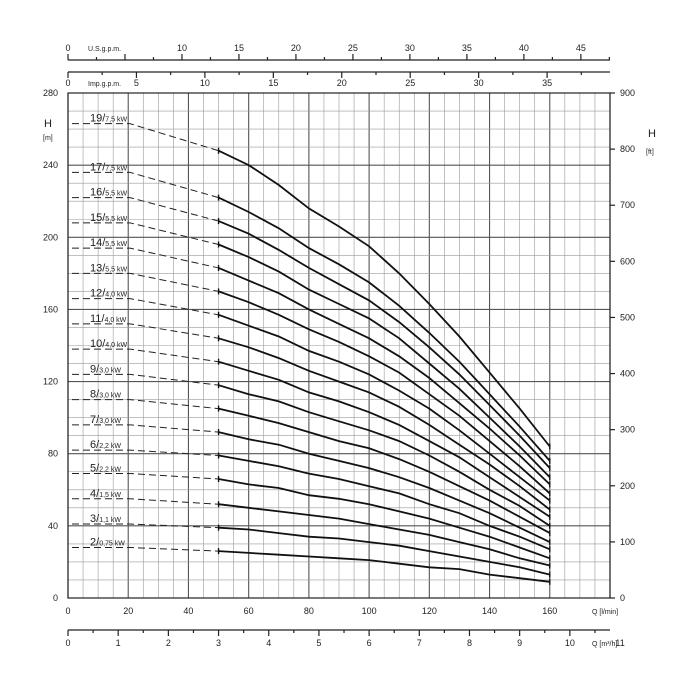  Describe the element at coordinates (53, 526) in the screenshot. I see `left-tick-label: 40` at that location.